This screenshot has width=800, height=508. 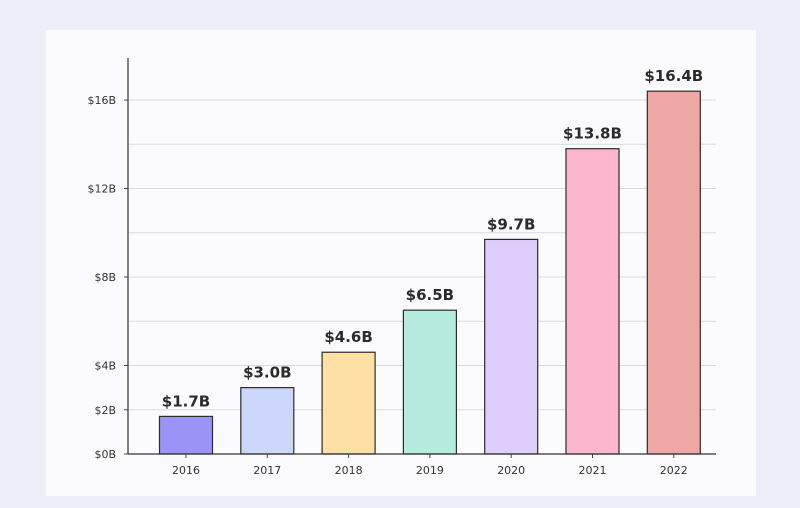 I want to click on bar-value-label: $13.8B, so click(x=592, y=134).